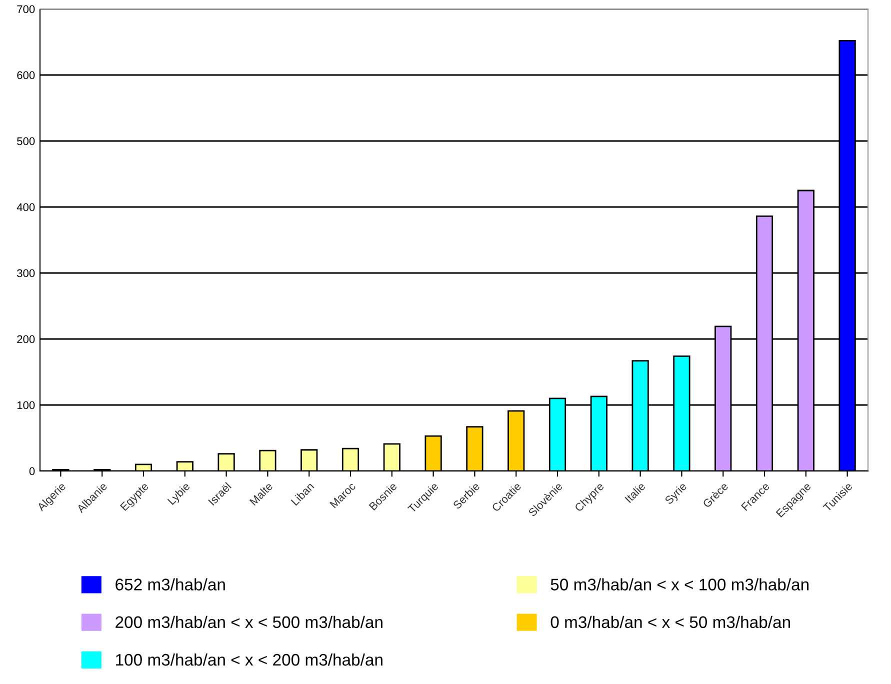 This screenshot has width=891, height=684. I want to click on legend-label: 652 m3/hab/an, so click(170, 584).